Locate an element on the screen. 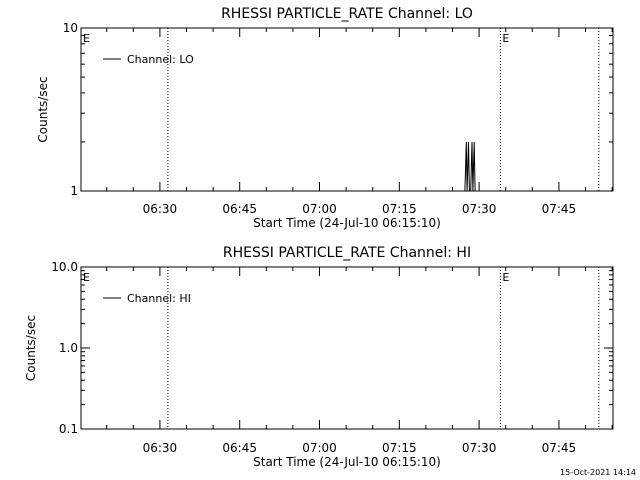  chart-title: RHESSI PARTICLE_RATE Channel: HI is located at coordinates (347, 253).